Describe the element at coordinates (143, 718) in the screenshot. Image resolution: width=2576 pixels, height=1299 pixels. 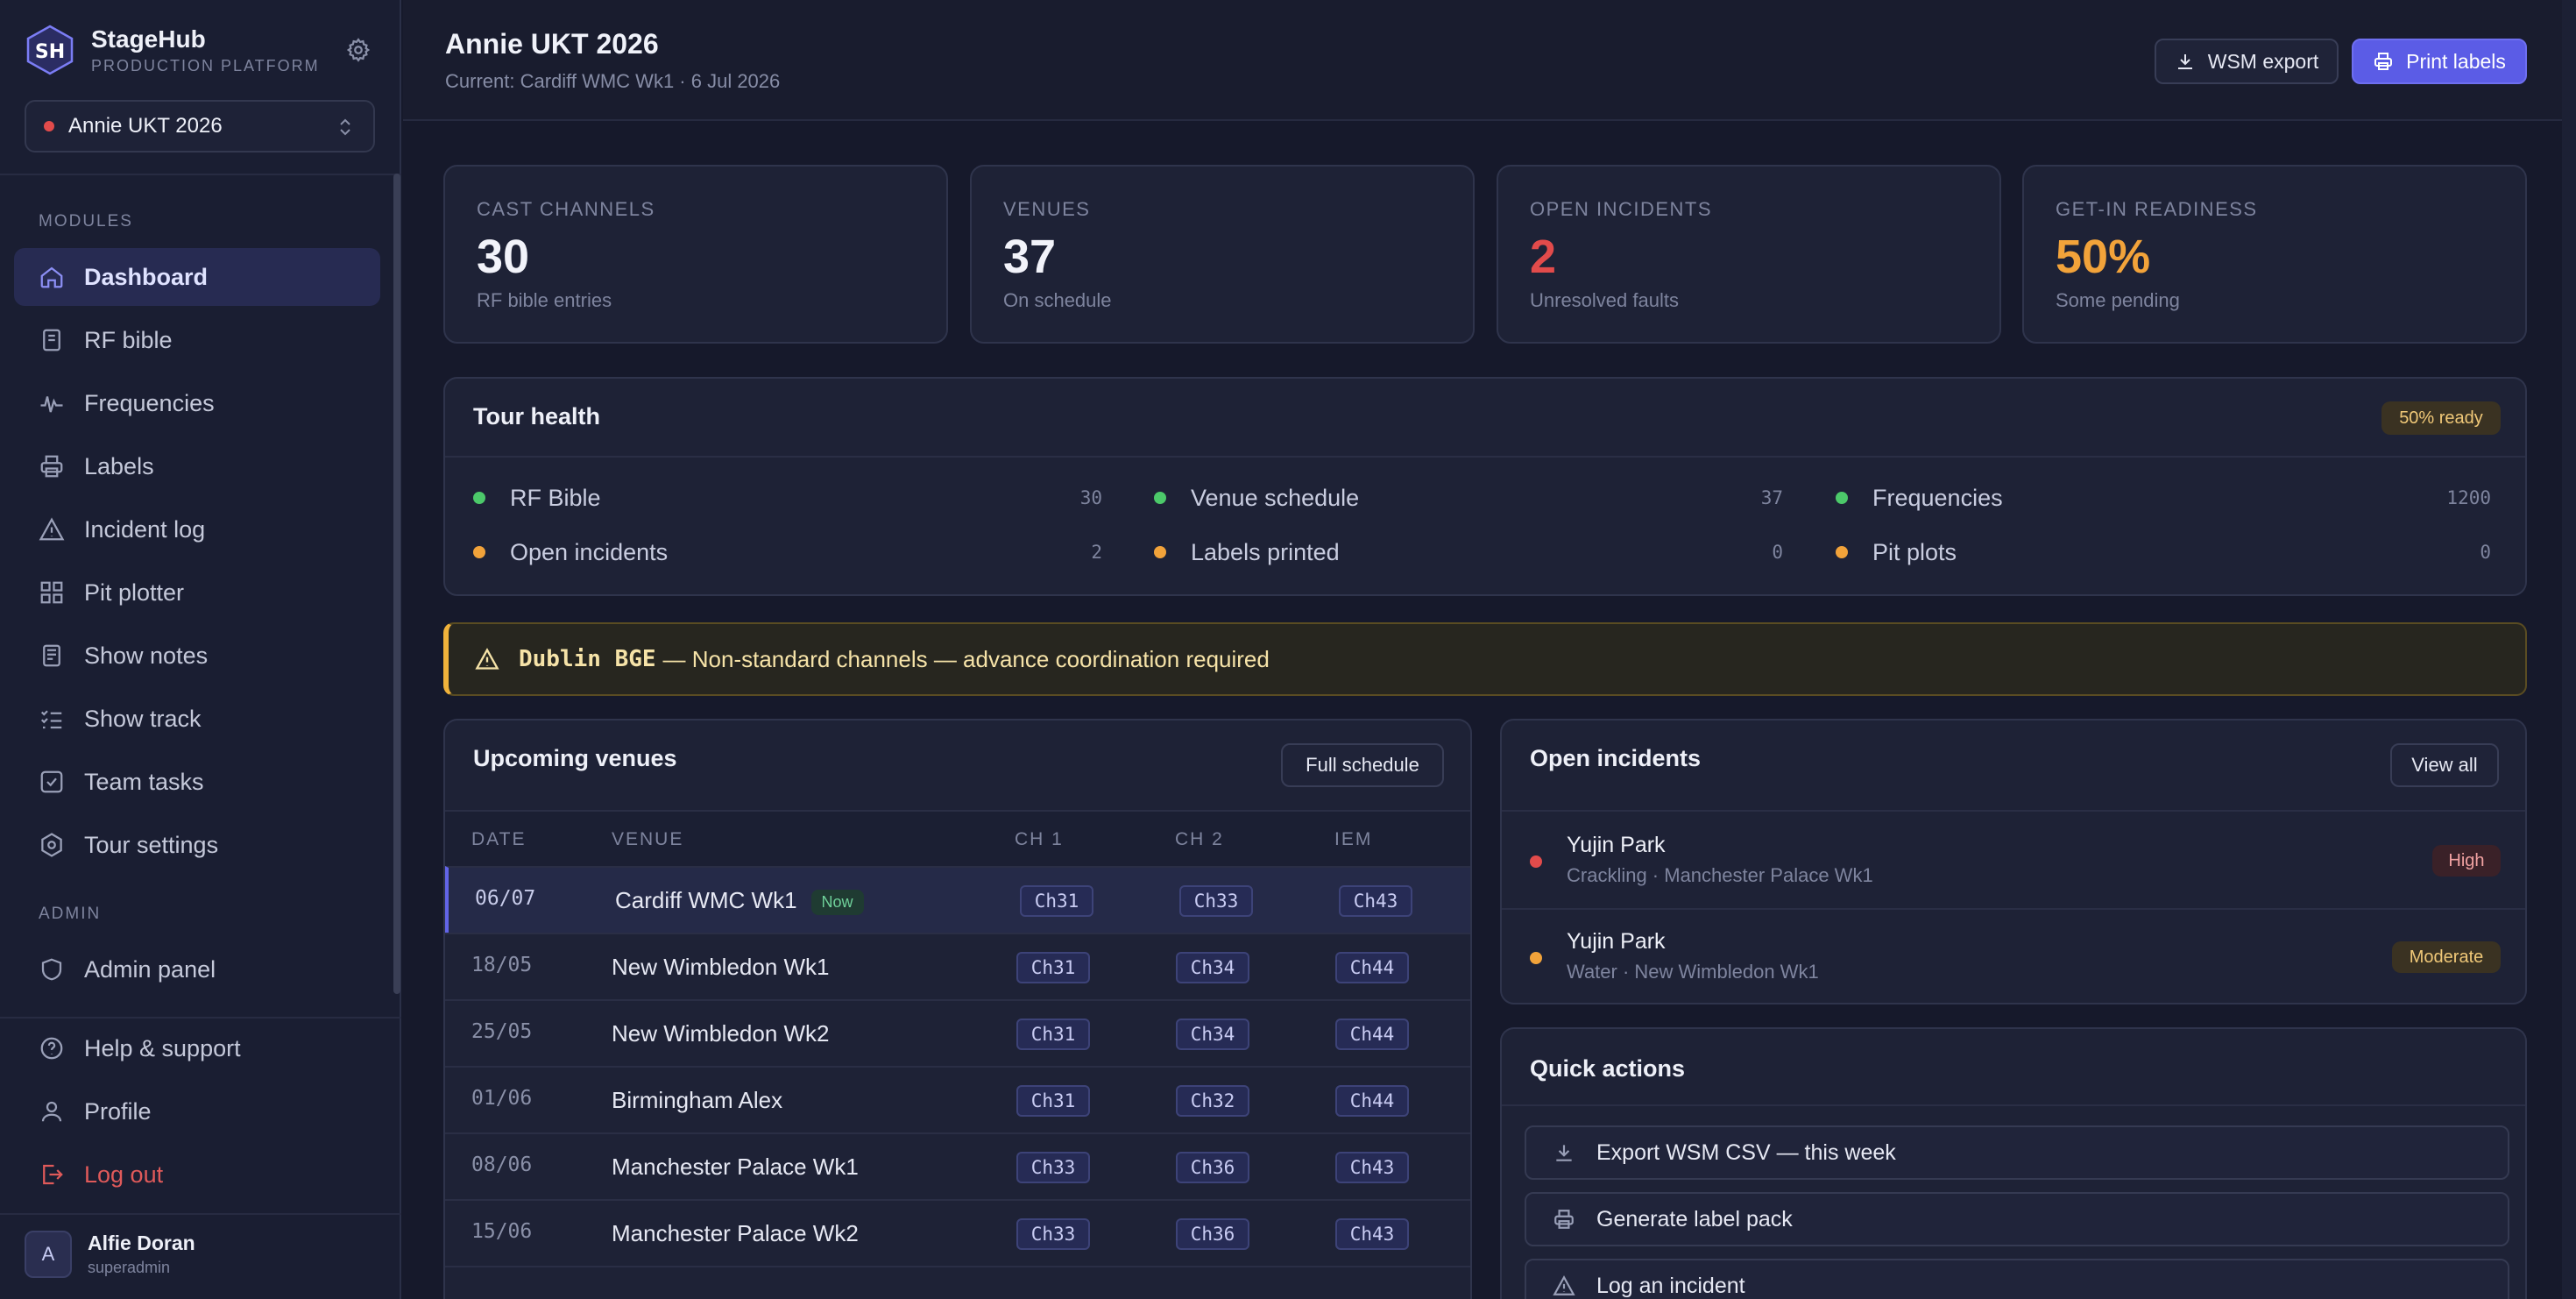
I see `sidebar-item-label: Show track` at that location.